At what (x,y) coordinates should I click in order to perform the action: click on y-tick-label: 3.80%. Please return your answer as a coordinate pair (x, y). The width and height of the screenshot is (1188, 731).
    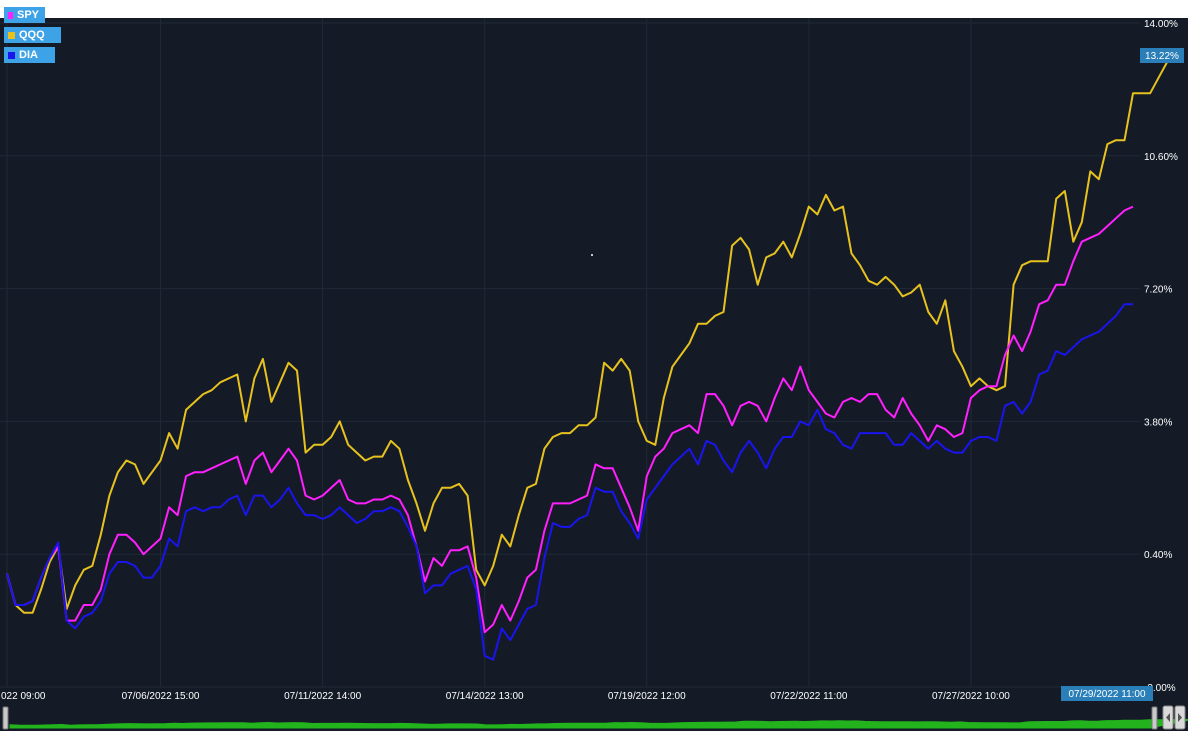
    Looking at the image, I should click on (1158, 422).